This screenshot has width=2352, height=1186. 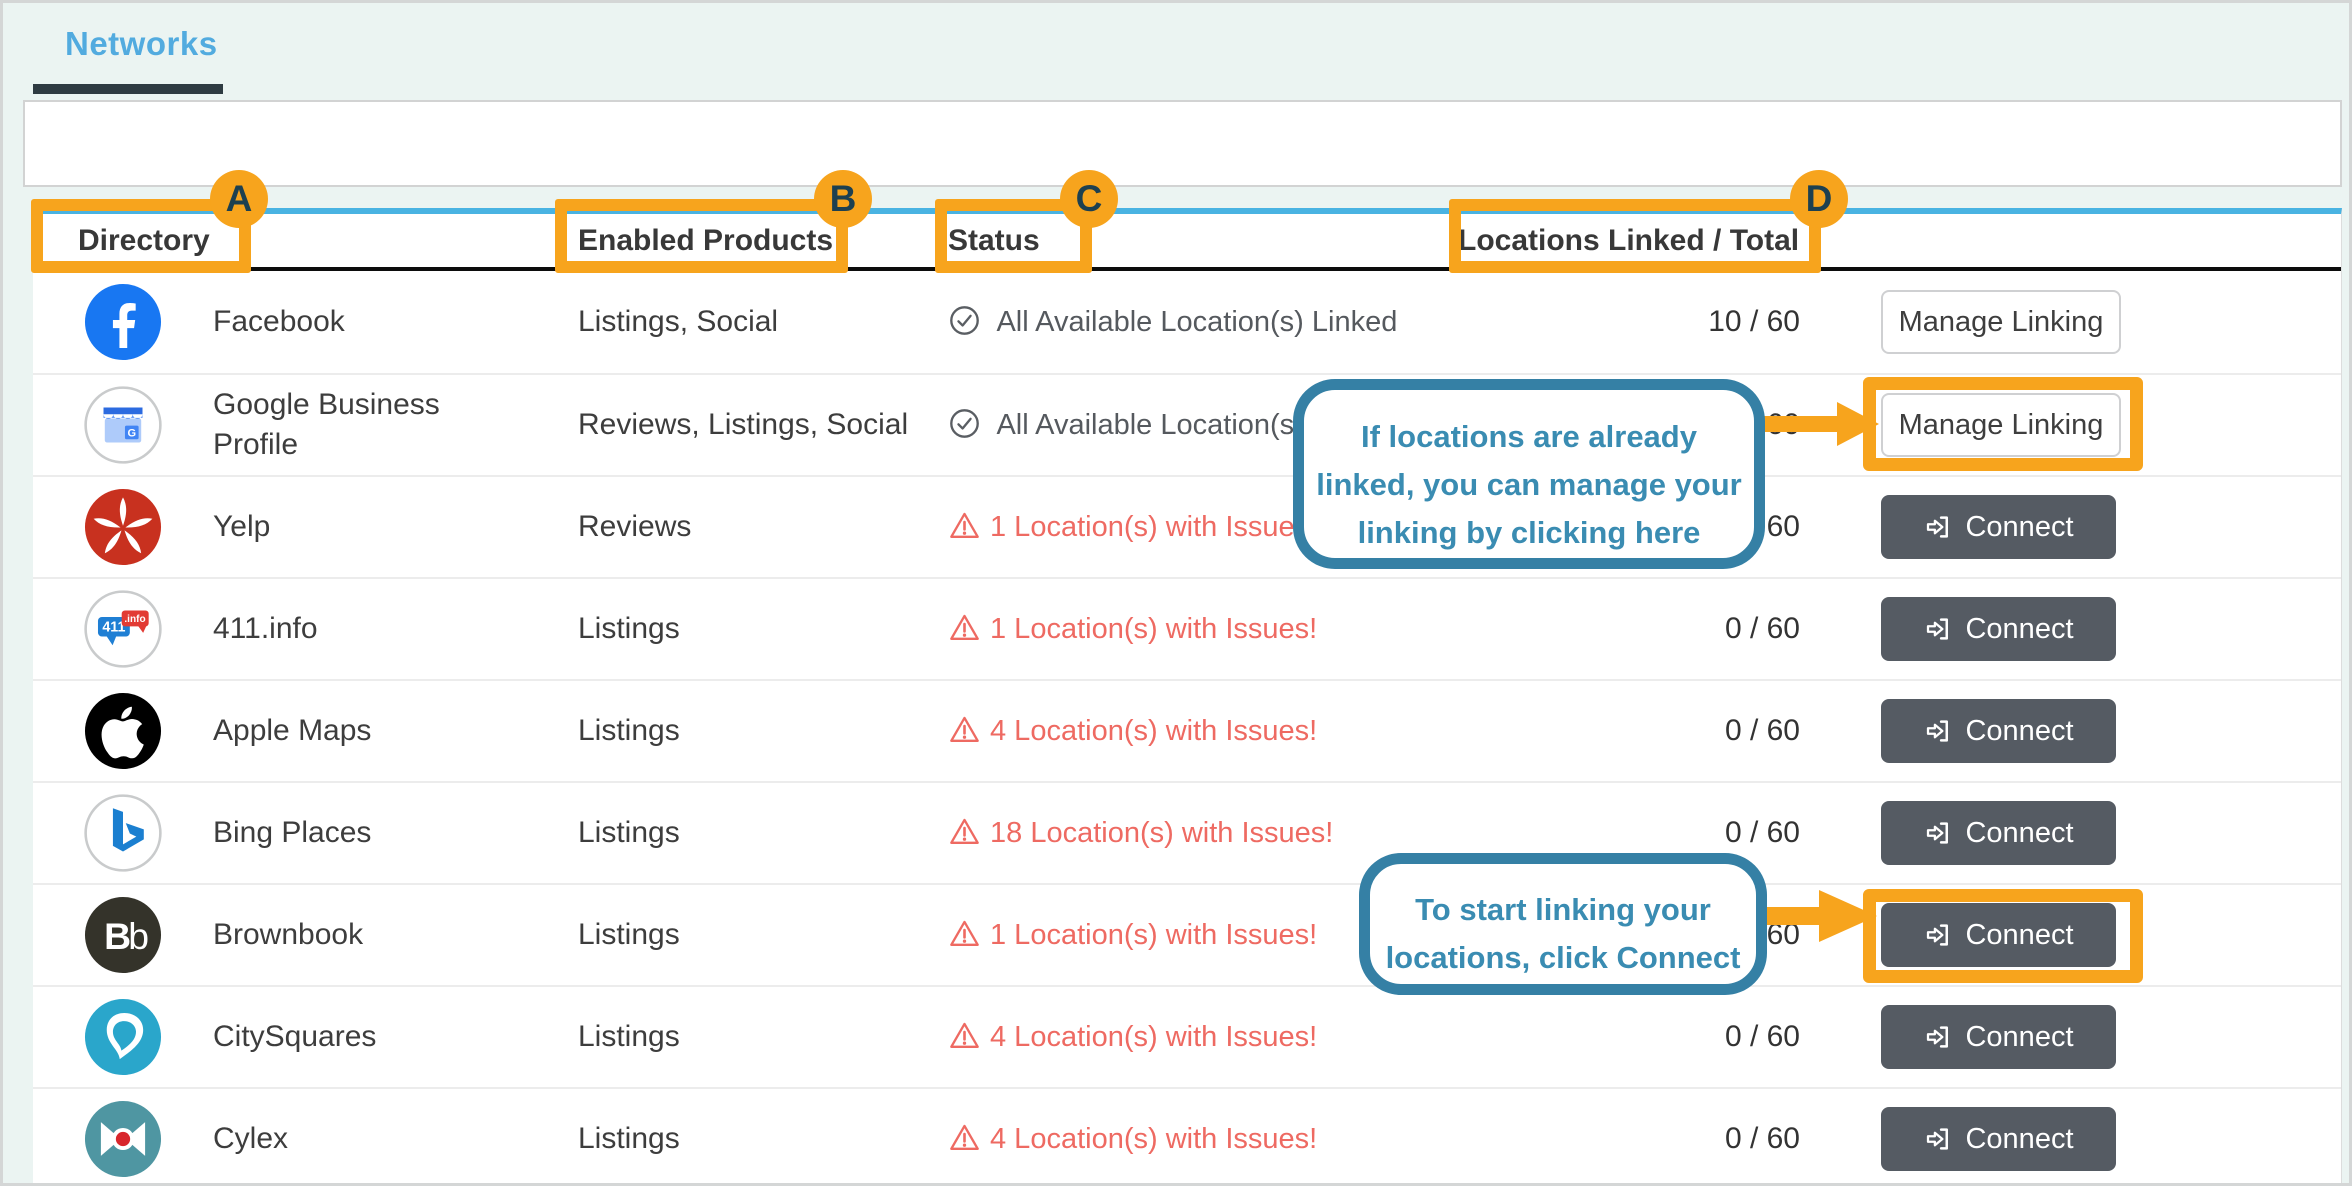 I want to click on svg-text: .info, so click(x=134, y=619).